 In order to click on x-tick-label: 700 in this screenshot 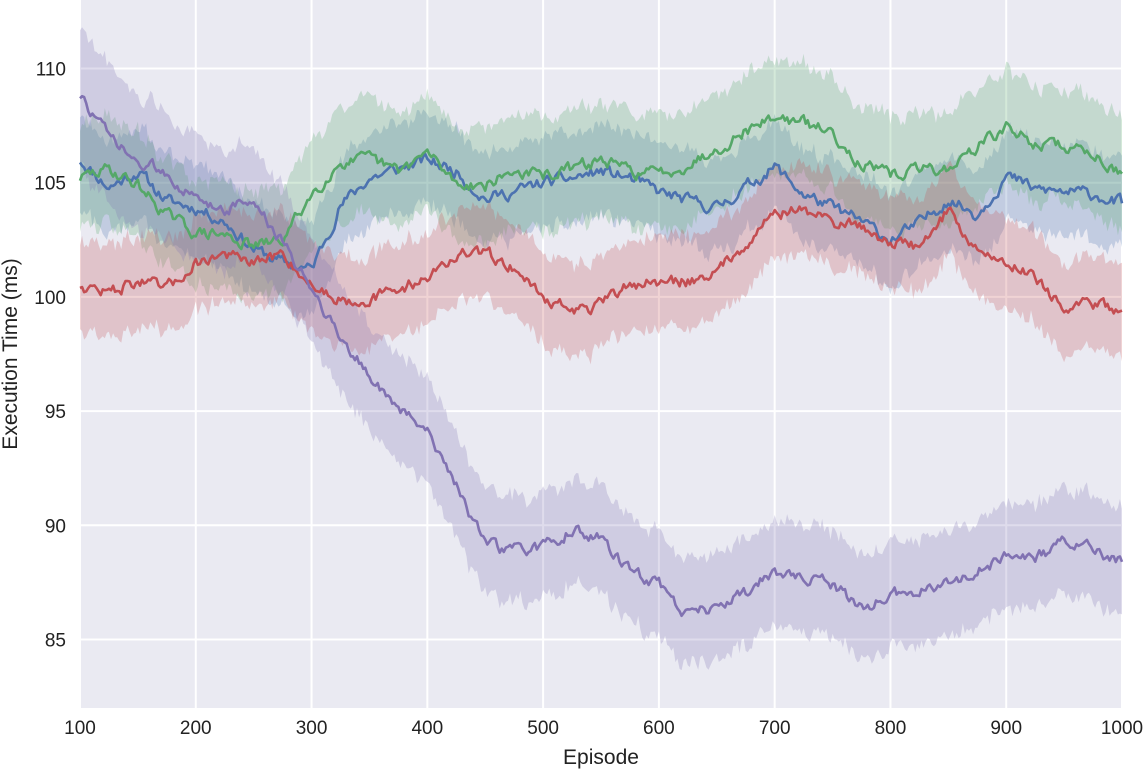, I will do `click(775, 728)`.